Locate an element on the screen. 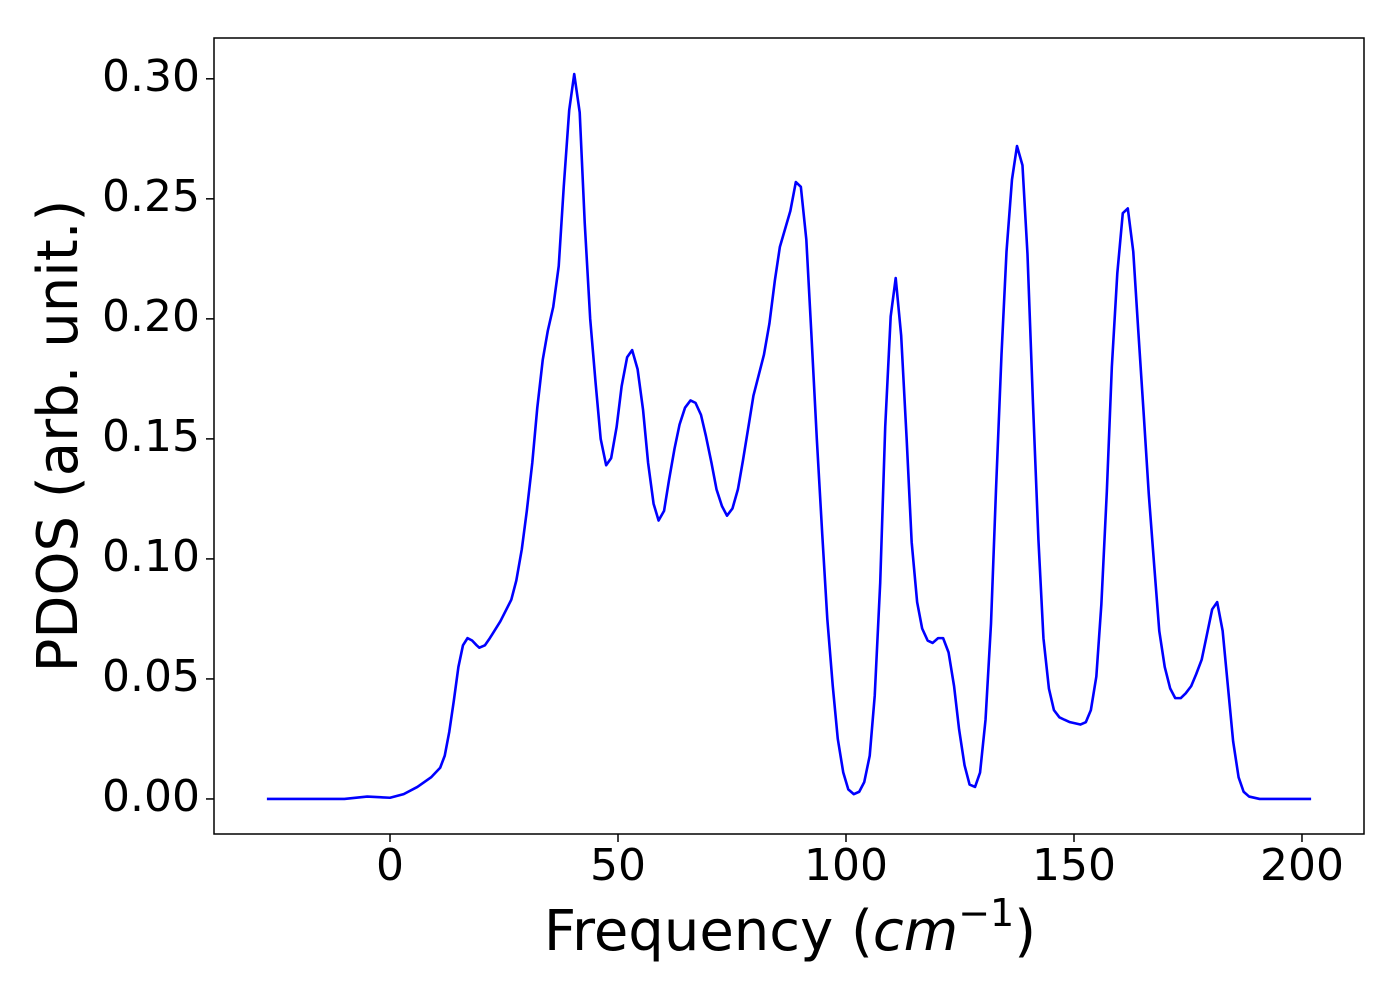 The height and width of the screenshot is (1000, 1400). y-axis-label: PDOS (arb. unit.) is located at coordinates (58, 436).